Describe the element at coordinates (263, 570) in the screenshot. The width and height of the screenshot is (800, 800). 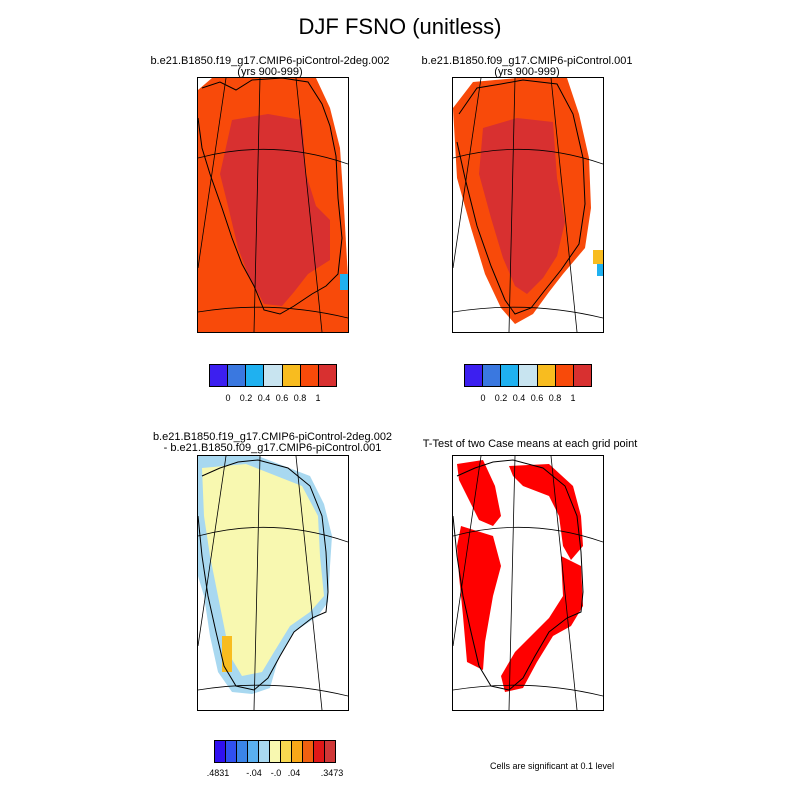
I see `diff-positive-field` at that location.